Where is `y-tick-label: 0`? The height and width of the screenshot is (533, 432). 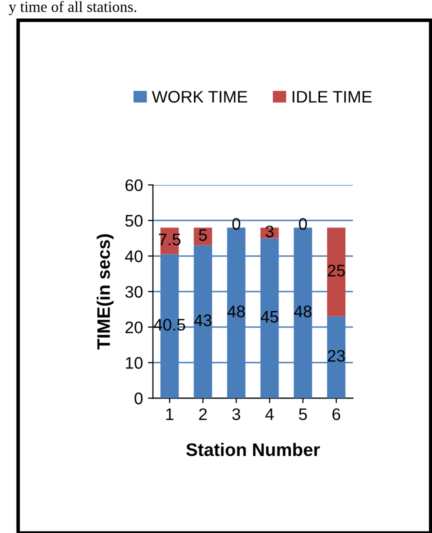 y-tick-label: 0 is located at coordinates (138, 398).